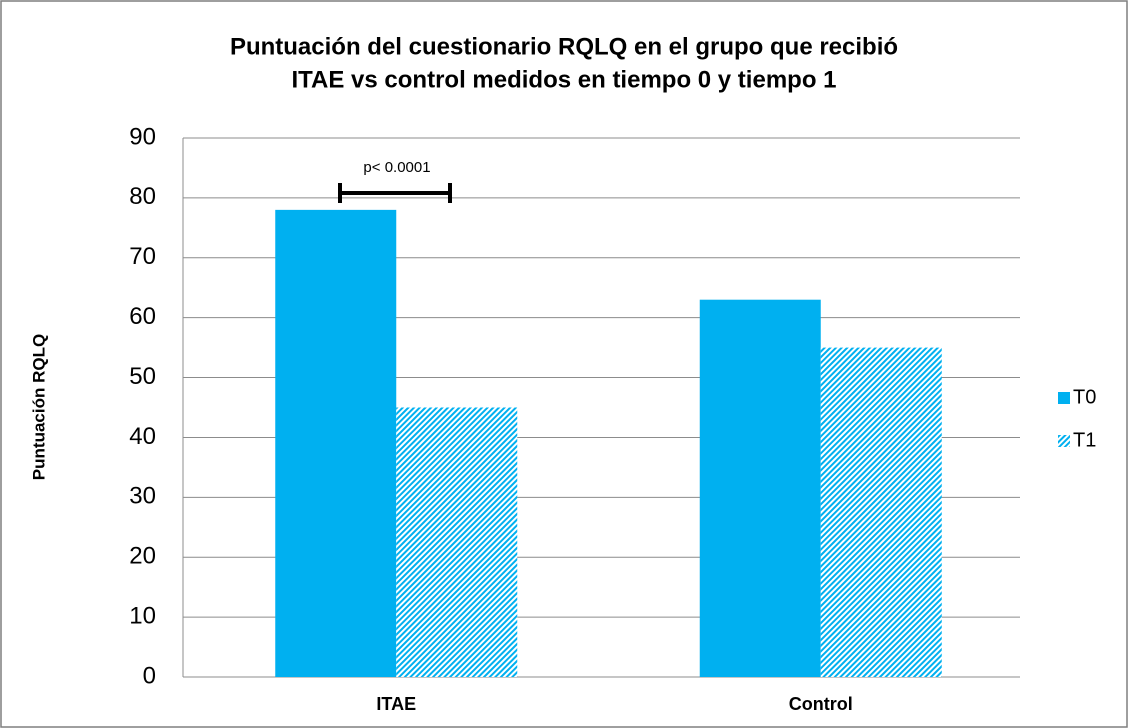  I want to click on y-tick-label: 80, so click(142, 196).